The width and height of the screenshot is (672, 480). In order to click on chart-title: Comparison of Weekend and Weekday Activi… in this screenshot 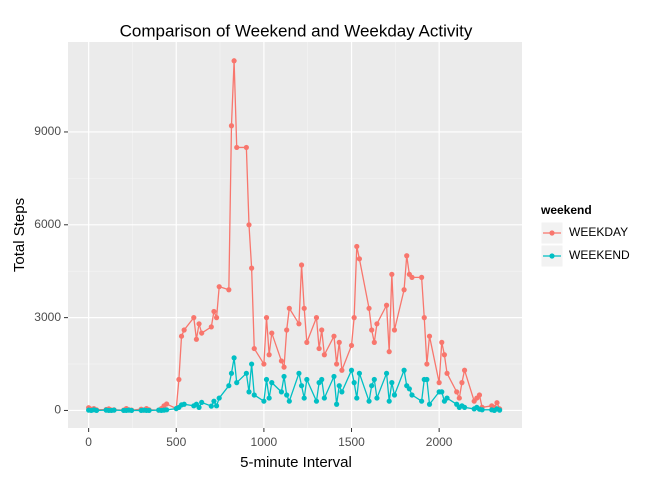, I will do `click(296, 30)`.